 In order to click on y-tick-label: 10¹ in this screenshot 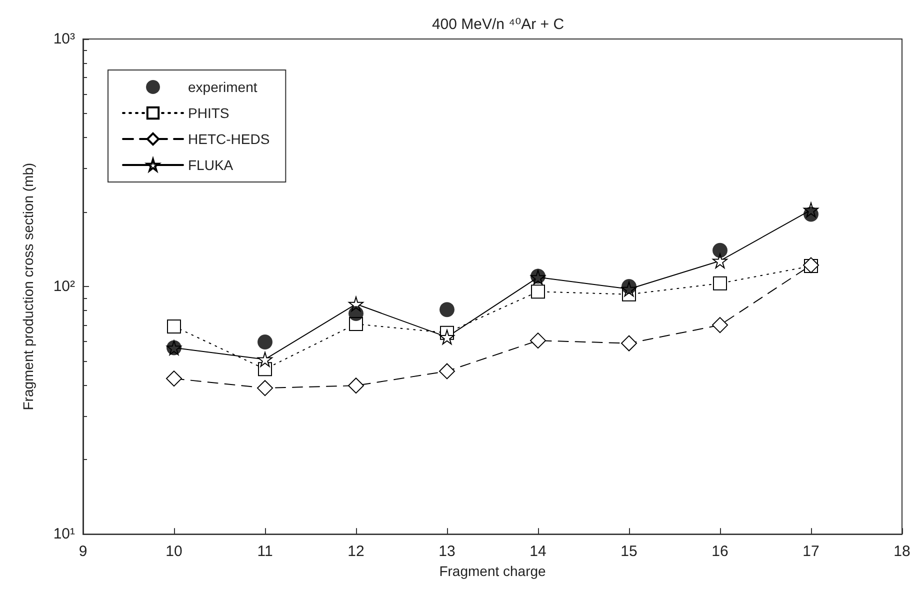, I will do `click(64, 534)`.